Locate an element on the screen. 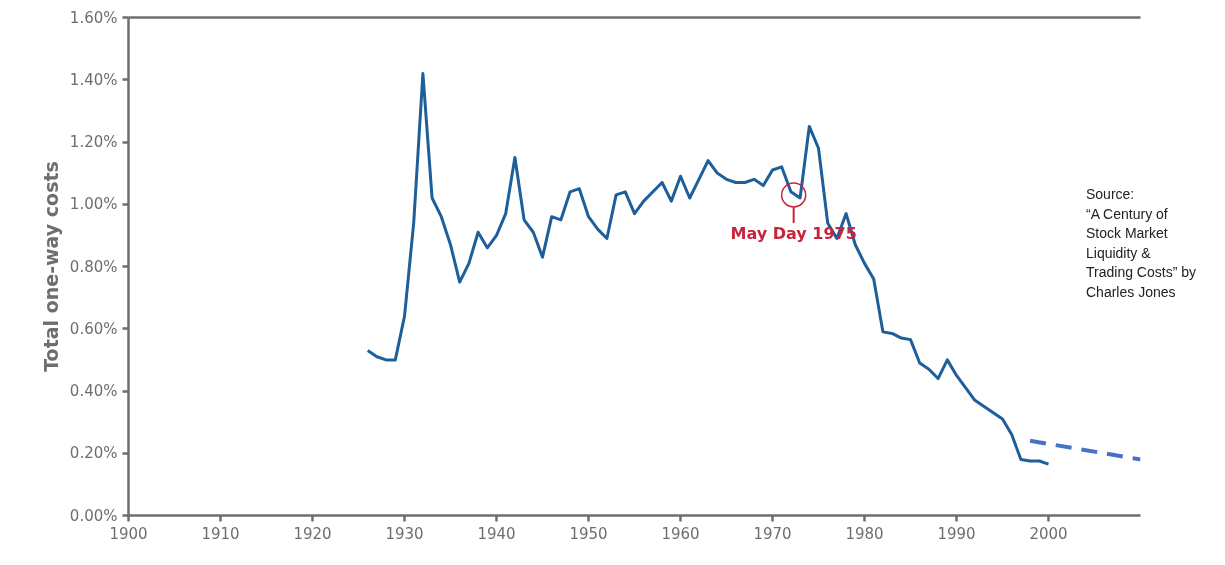 Image resolution: width=1225 pixels, height=565 pixels. x-tick-label: 1950 is located at coordinates (588, 533).